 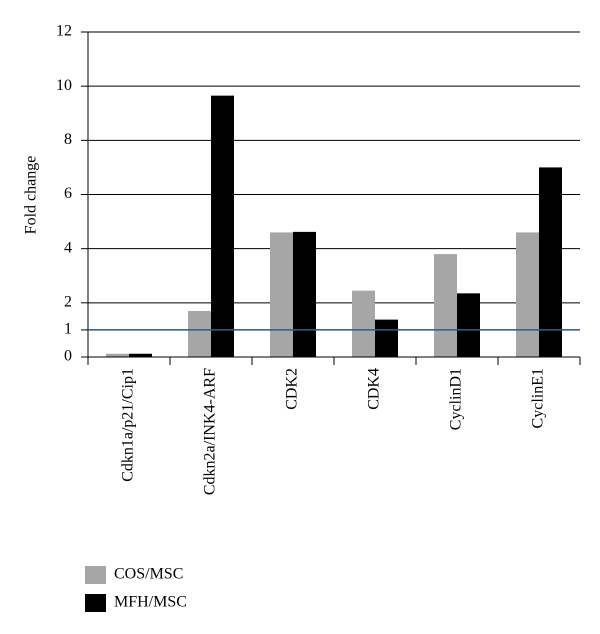 I want to click on legend-label: MFH/MSC, so click(x=150, y=602).